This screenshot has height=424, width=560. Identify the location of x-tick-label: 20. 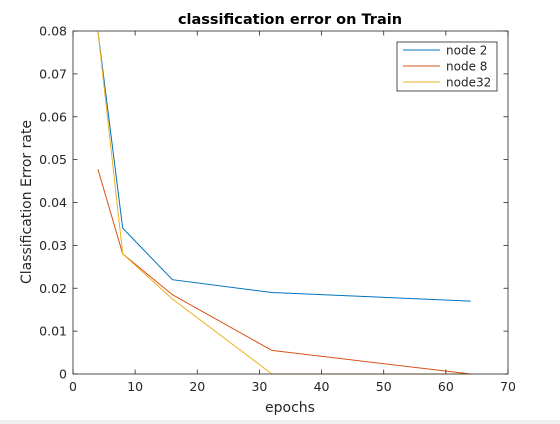
(197, 386).